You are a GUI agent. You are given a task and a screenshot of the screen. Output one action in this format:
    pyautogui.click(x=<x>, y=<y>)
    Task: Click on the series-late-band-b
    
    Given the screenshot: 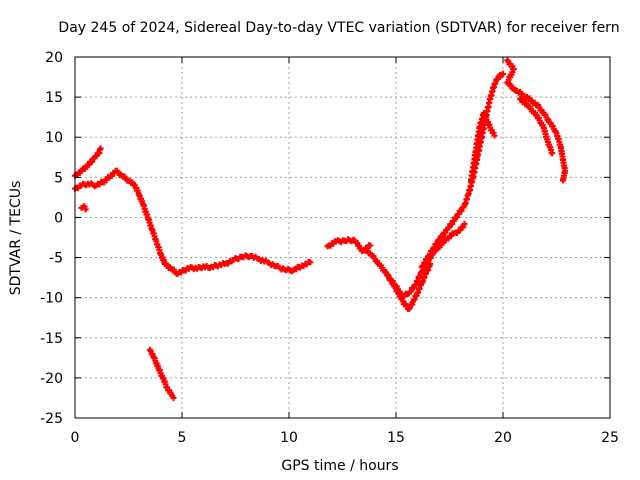 What is the action you would take?
    pyautogui.click(x=462, y=170)
    